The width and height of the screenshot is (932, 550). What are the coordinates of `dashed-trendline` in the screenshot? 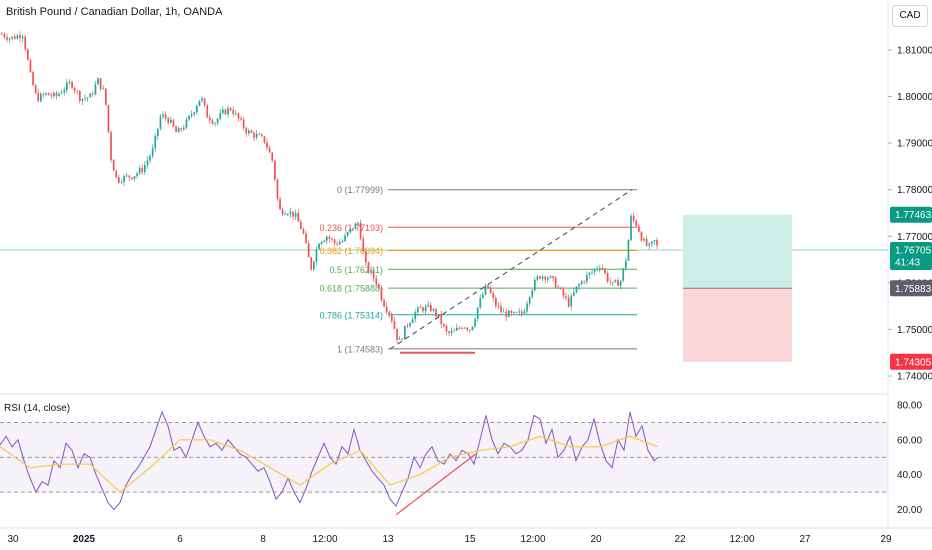 It's located at (511, 269).